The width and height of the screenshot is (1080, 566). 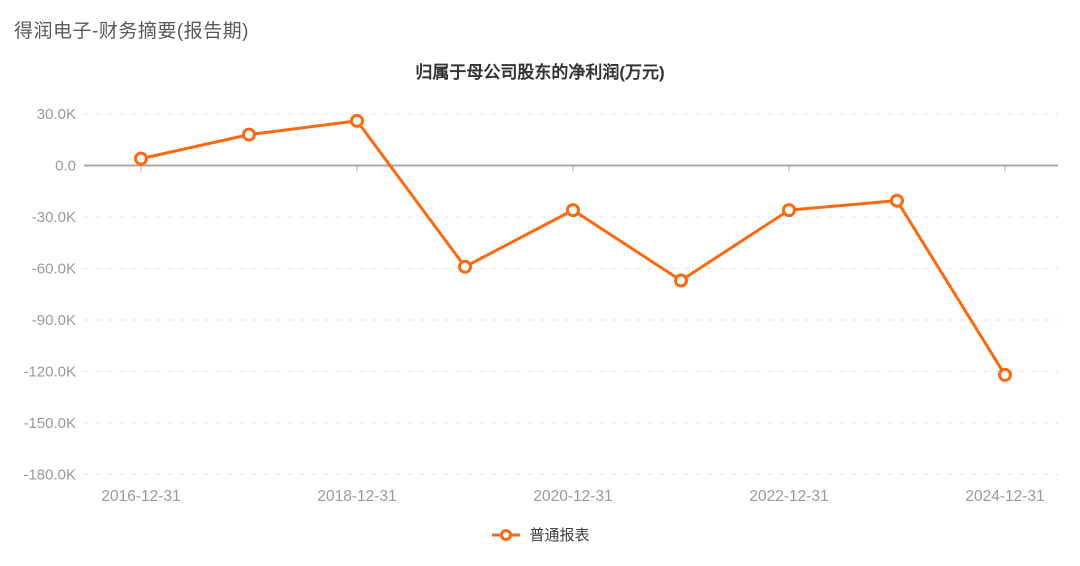 I want to click on x-axis-label: 2022-12-31, so click(x=788, y=496).